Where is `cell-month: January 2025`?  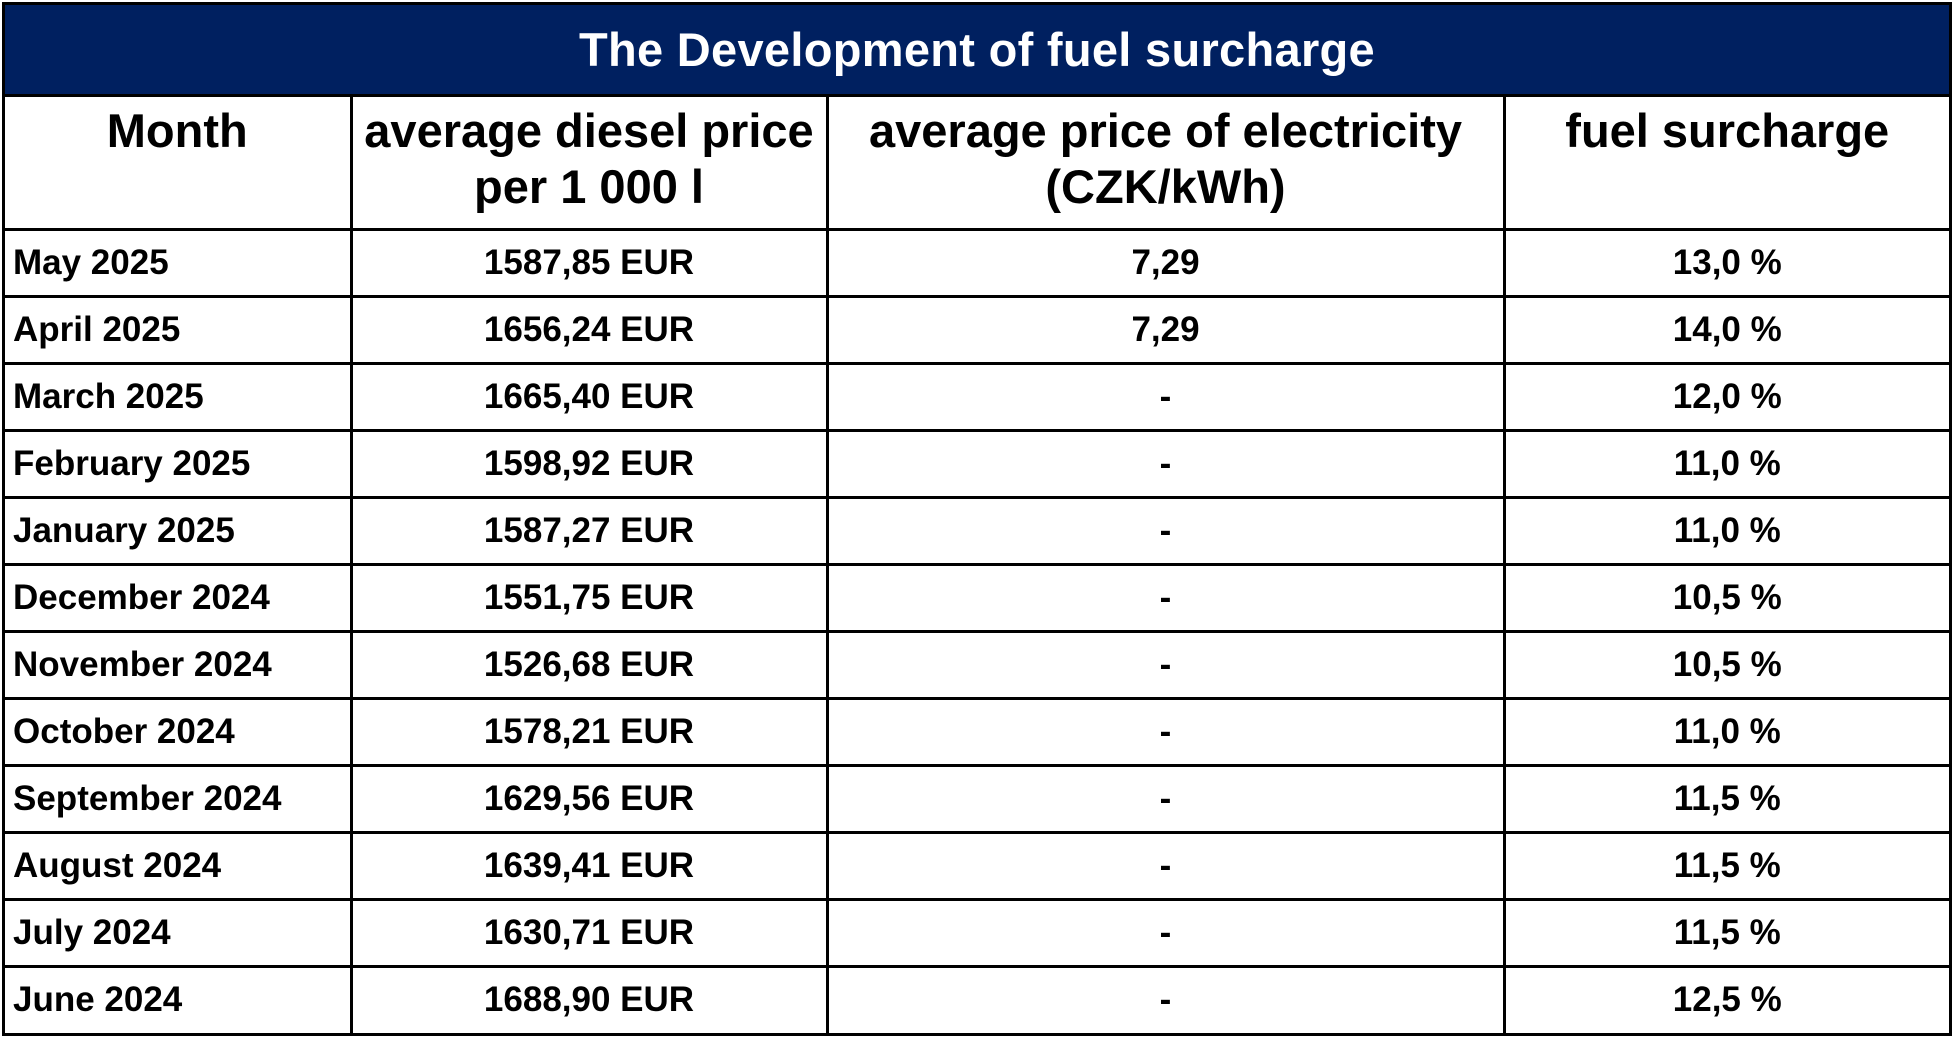
cell-month: January 2025 is located at coordinates (179, 531).